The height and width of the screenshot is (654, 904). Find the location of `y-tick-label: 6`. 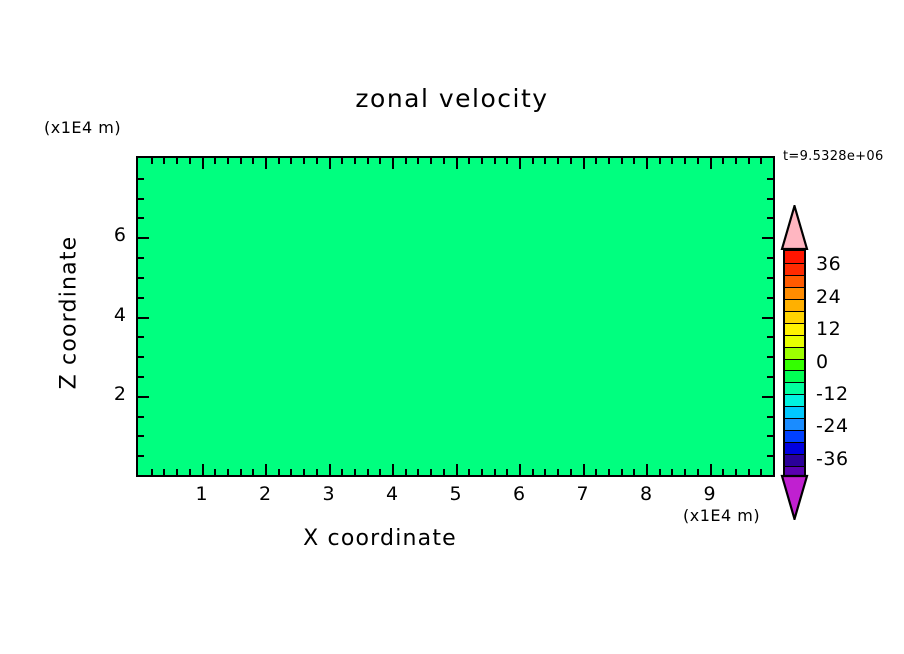

y-tick-label: 6 is located at coordinates (119, 235).